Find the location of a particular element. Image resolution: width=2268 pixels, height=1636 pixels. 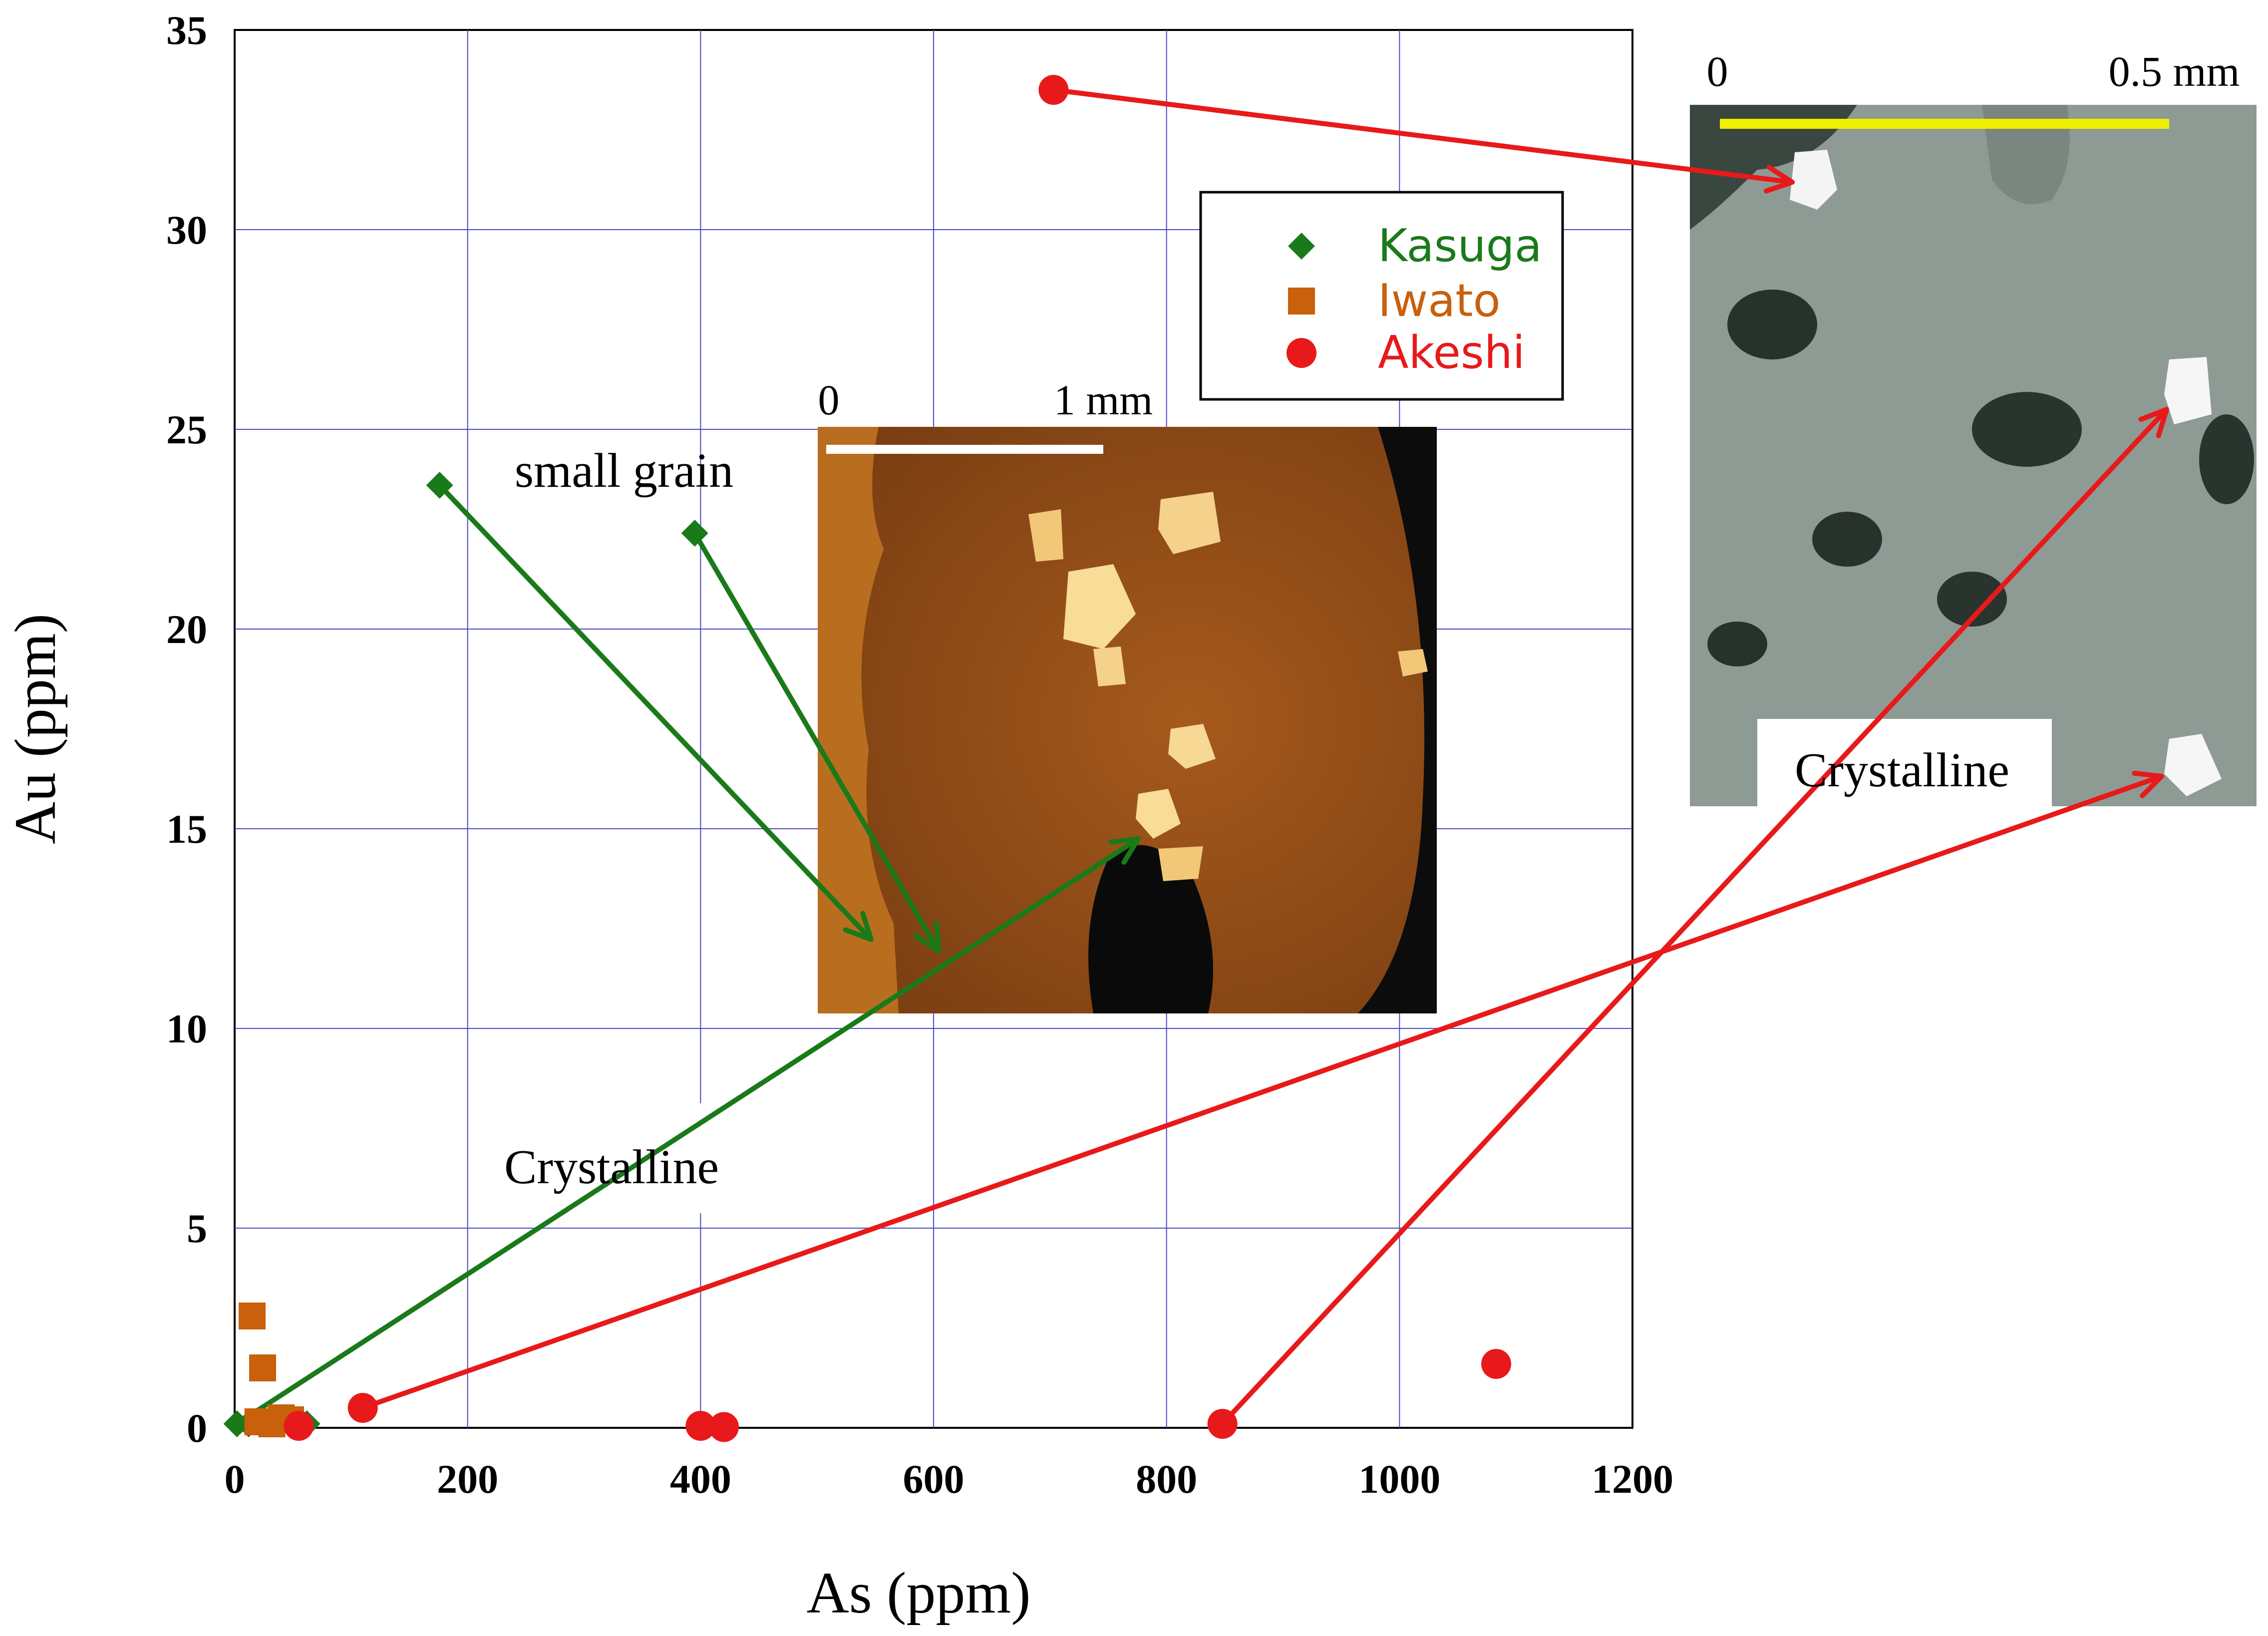

x-axis-title: As (ppm) is located at coordinates (918, 1593).